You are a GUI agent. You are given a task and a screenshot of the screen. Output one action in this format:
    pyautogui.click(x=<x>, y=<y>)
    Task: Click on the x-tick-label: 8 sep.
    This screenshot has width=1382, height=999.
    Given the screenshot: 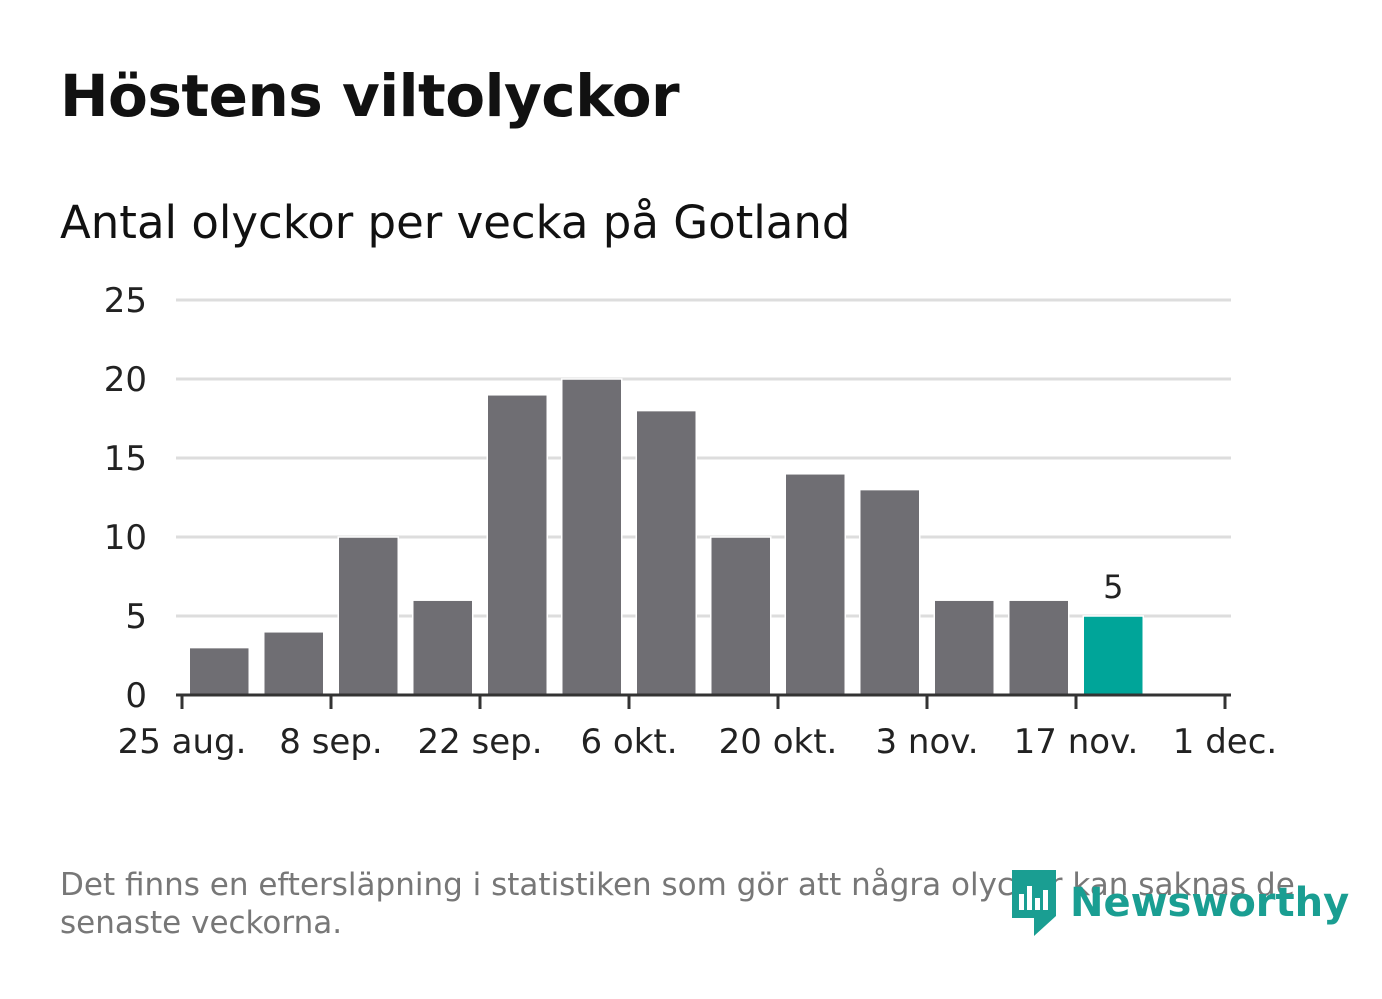 What is the action you would take?
    pyautogui.click(x=330, y=742)
    